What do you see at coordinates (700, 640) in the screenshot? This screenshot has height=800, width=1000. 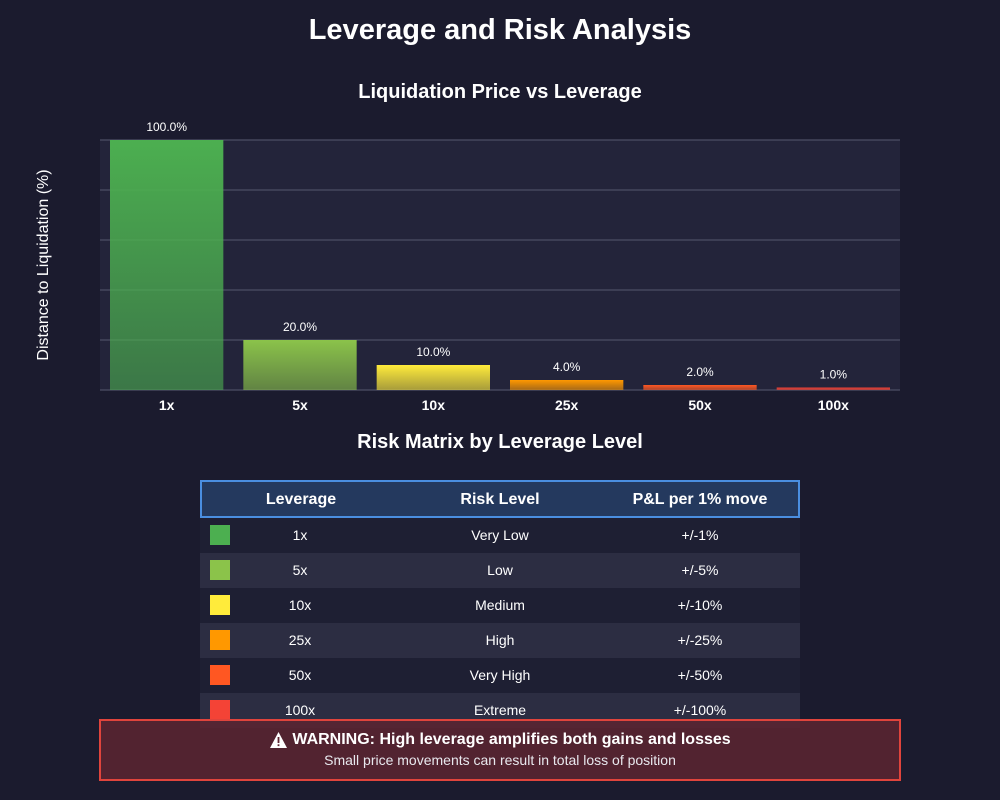 I see `cell-pl: +/-25%` at bounding box center [700, 640].